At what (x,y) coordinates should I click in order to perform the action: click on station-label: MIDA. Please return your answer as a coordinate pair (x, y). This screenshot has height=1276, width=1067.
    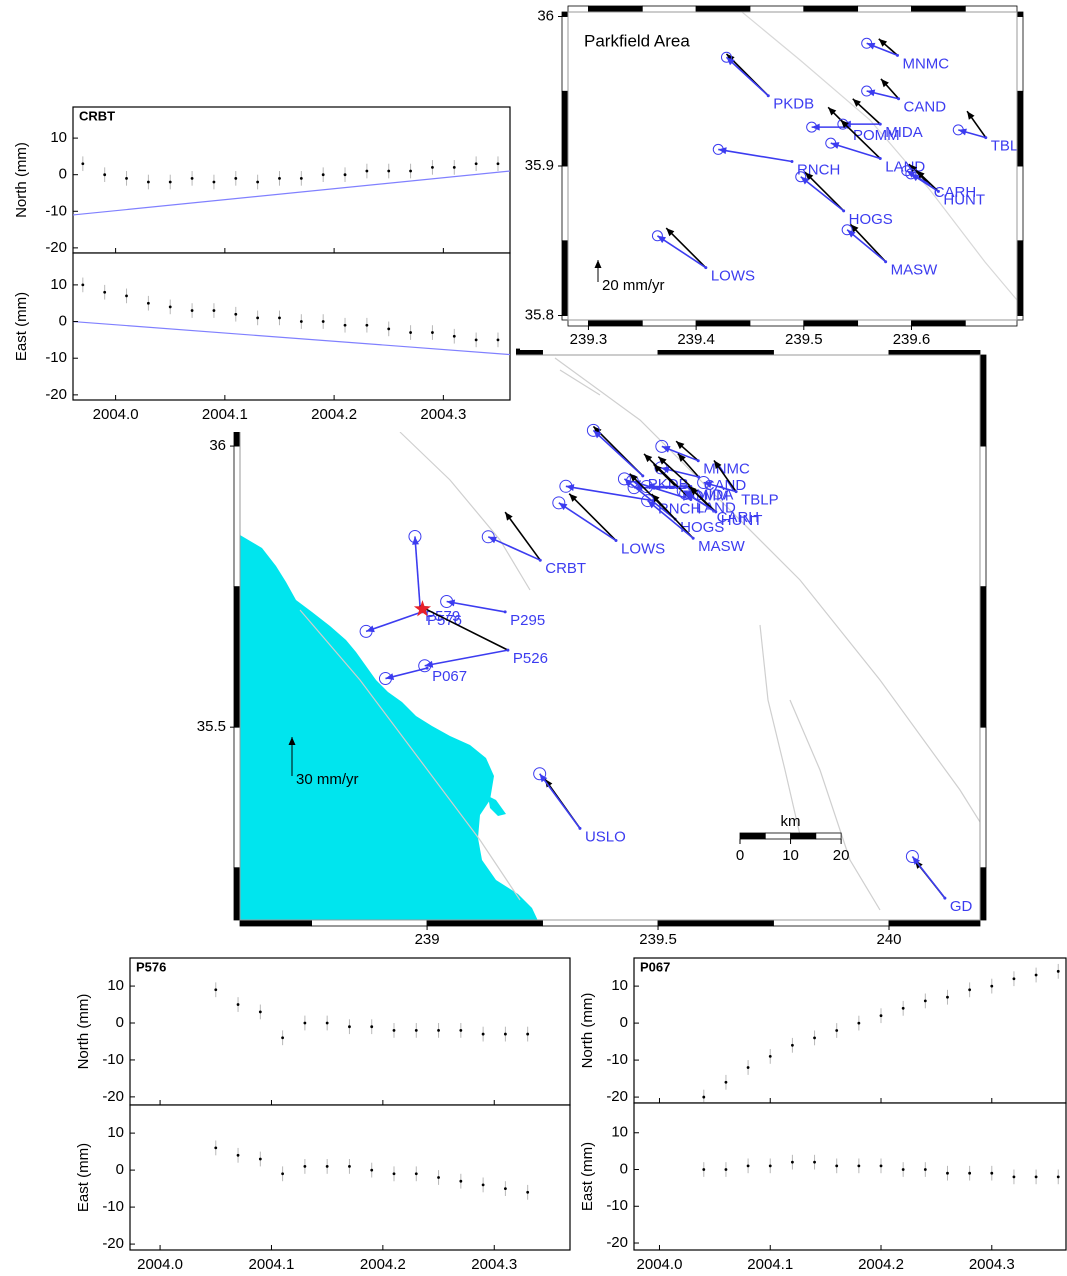
    Looking at the image, I should click on (715, 495).